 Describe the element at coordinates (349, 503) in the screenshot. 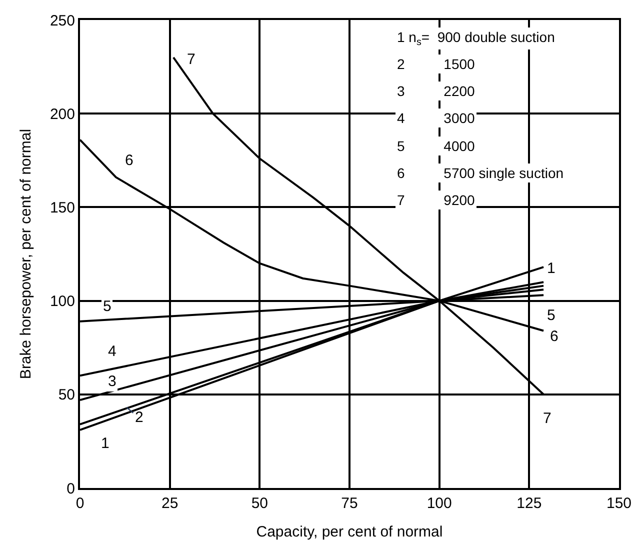

I see `x-tick-label: 75` at that location.